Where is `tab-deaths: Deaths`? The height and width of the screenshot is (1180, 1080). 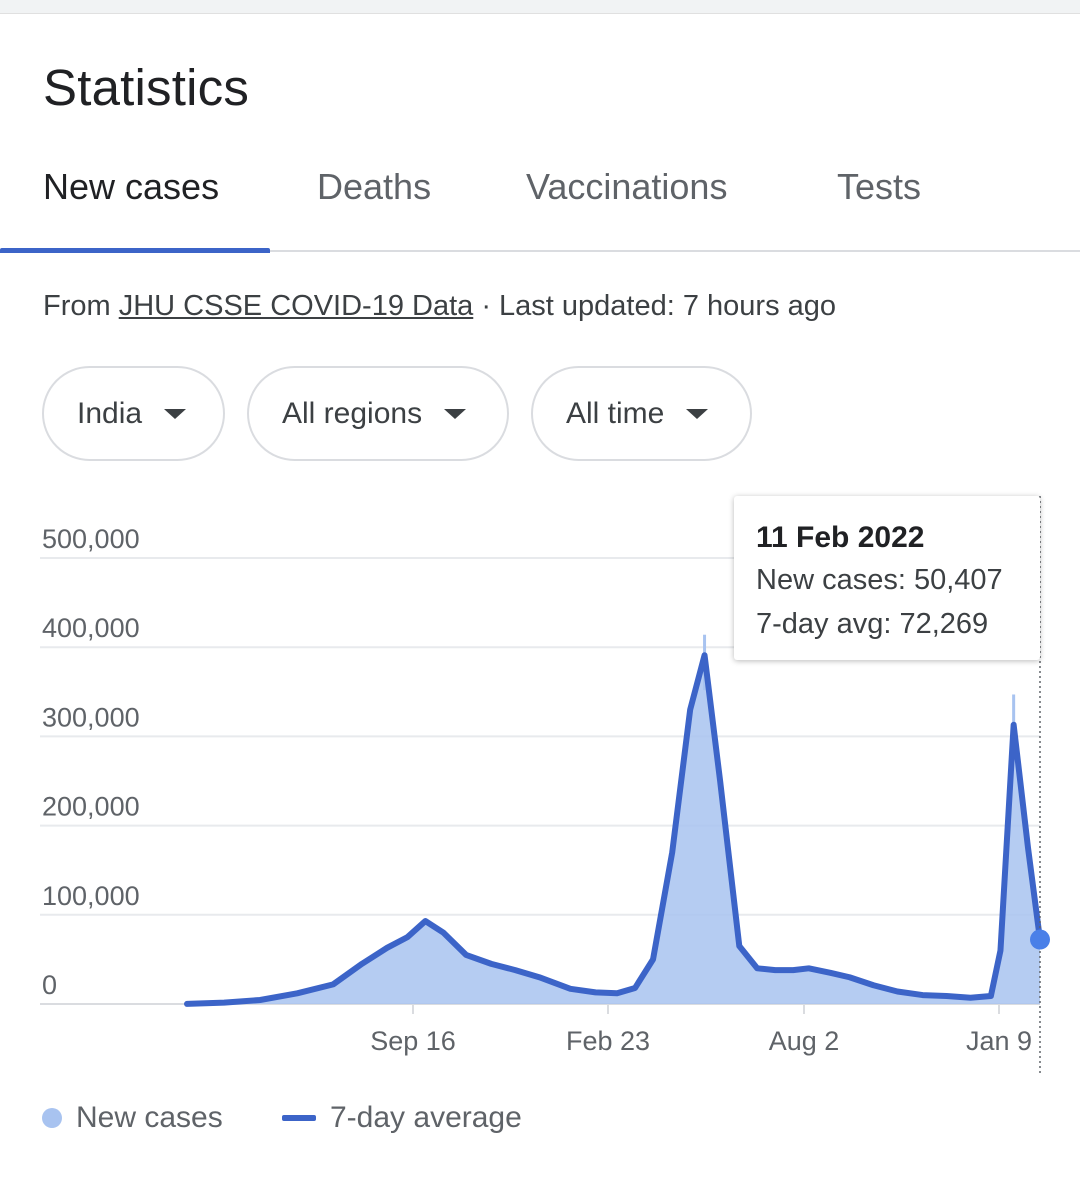
tab-deaths: Deaths is located at coordinates (374, 186).